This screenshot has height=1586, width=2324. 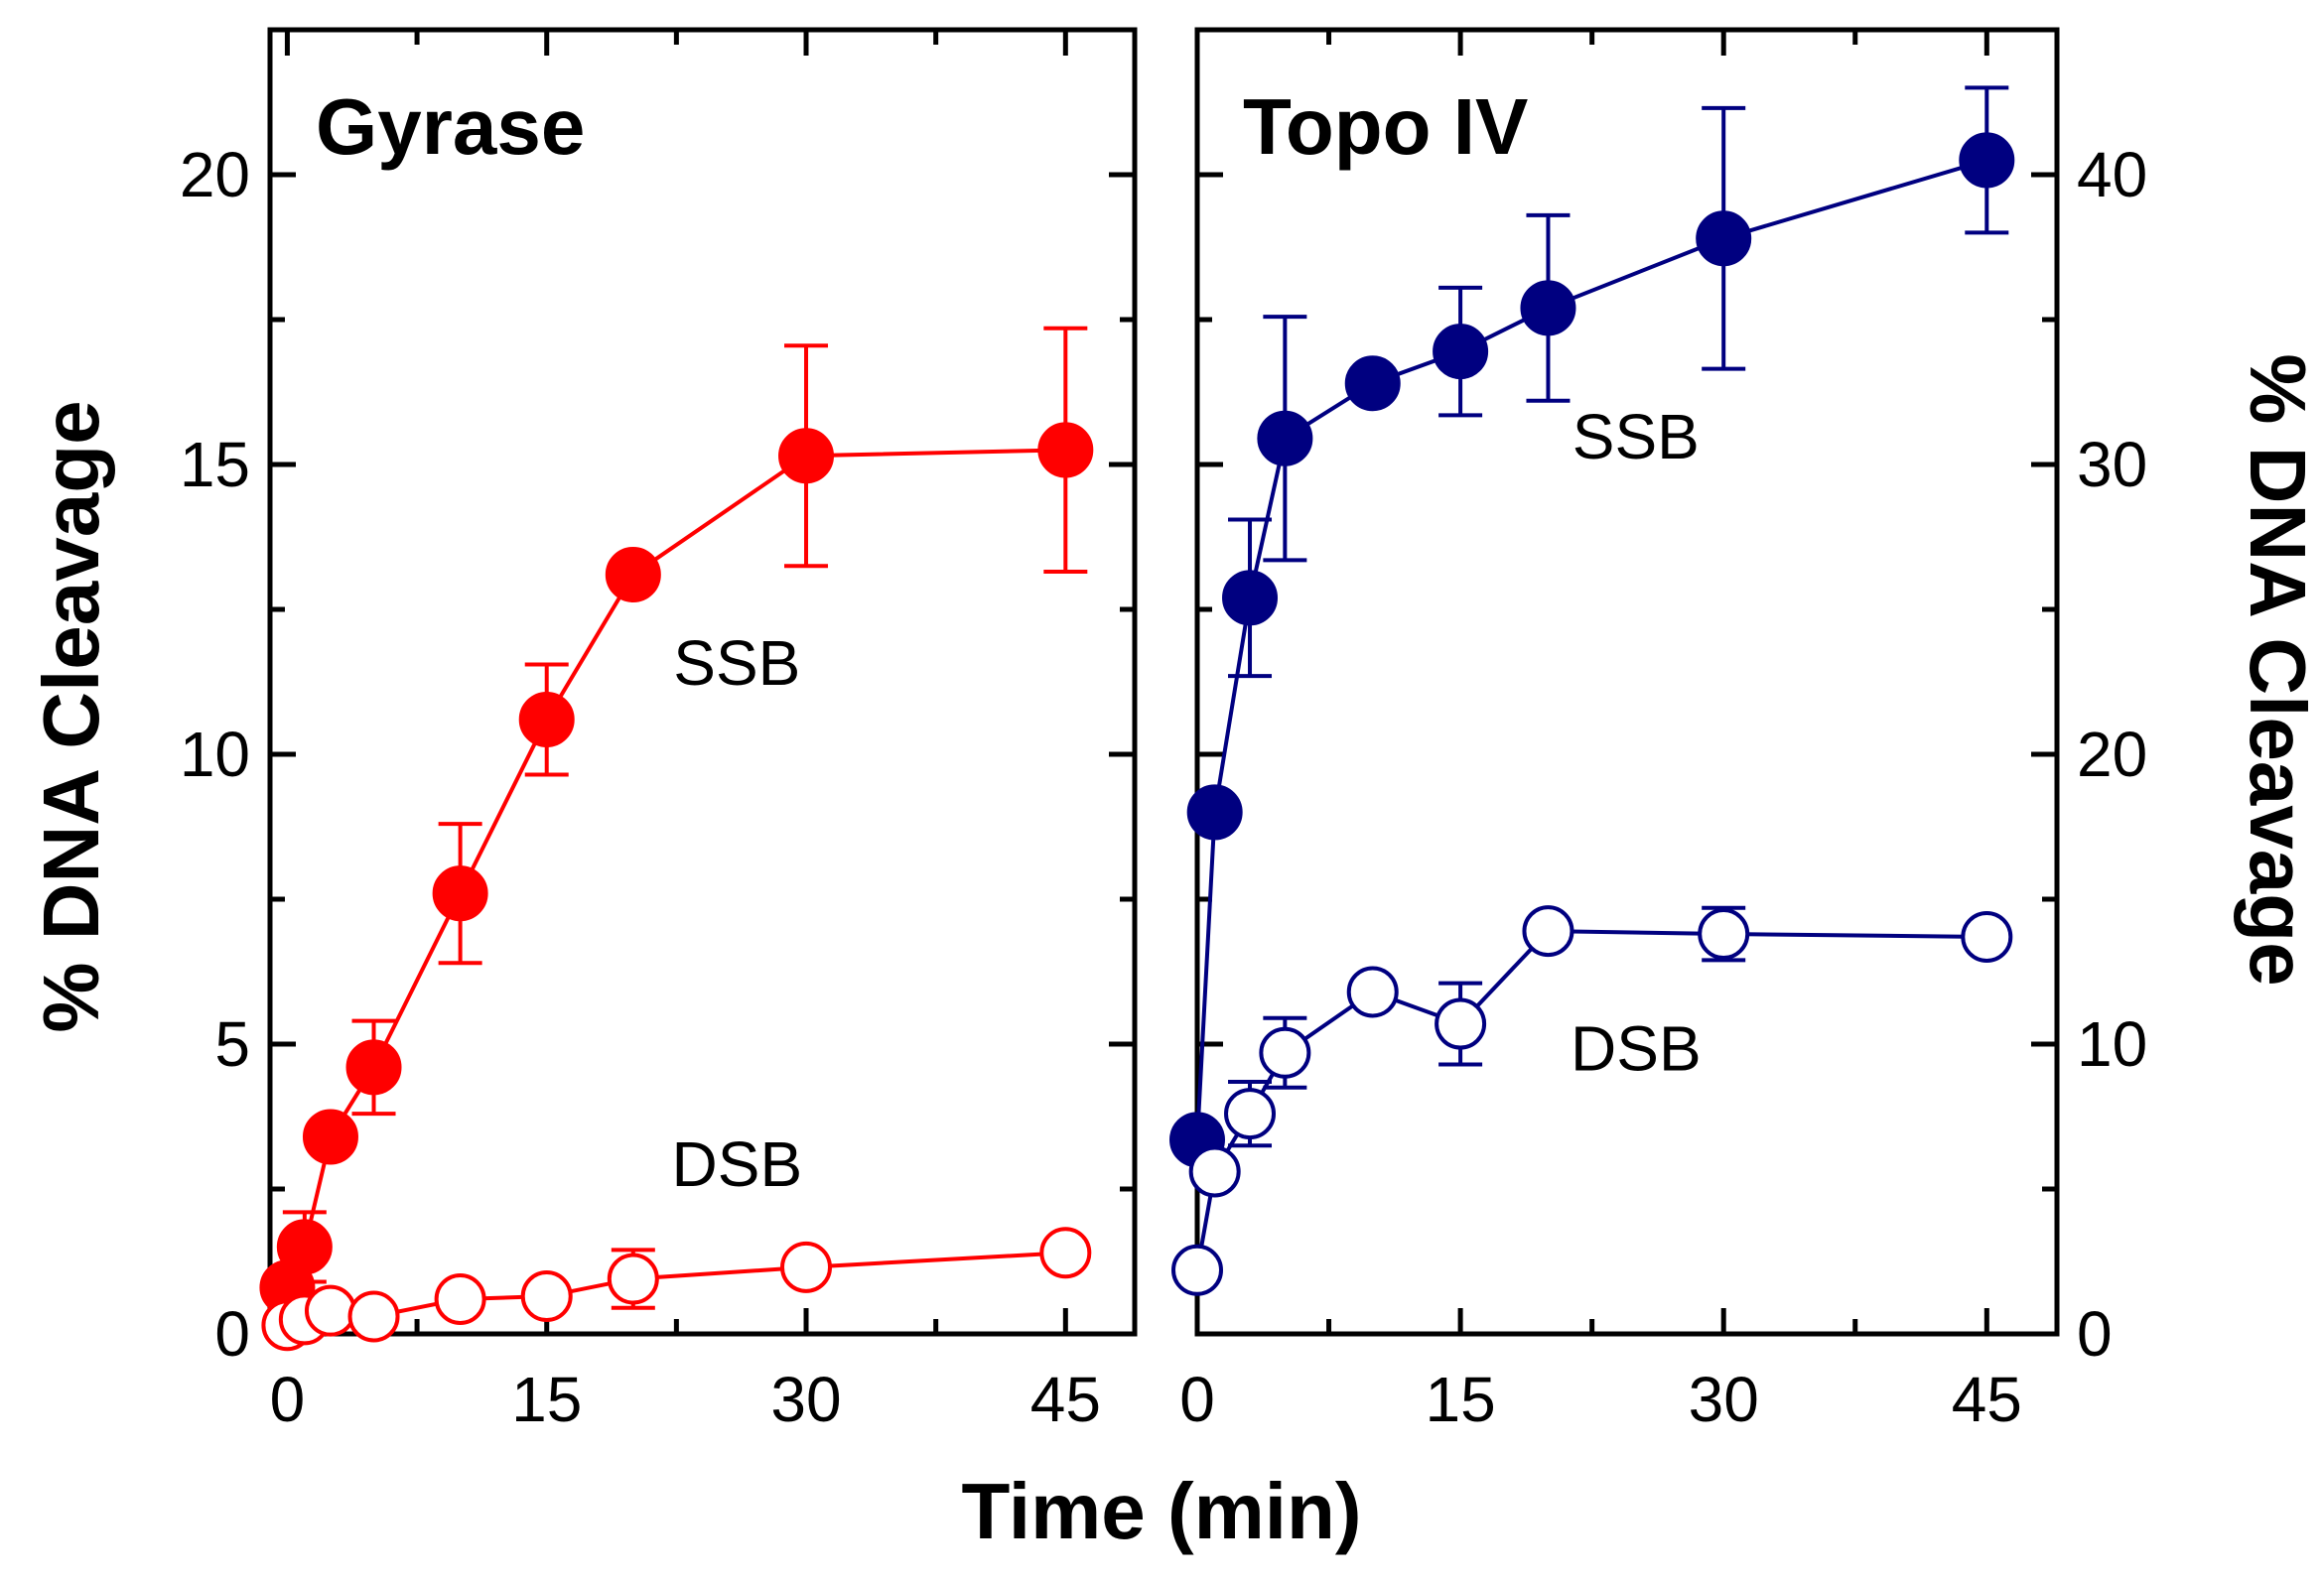 What do you see at coordinates (215, 464) in the screenshot?
I see `y-tick-label: 15` at bounding box center [215, 464].